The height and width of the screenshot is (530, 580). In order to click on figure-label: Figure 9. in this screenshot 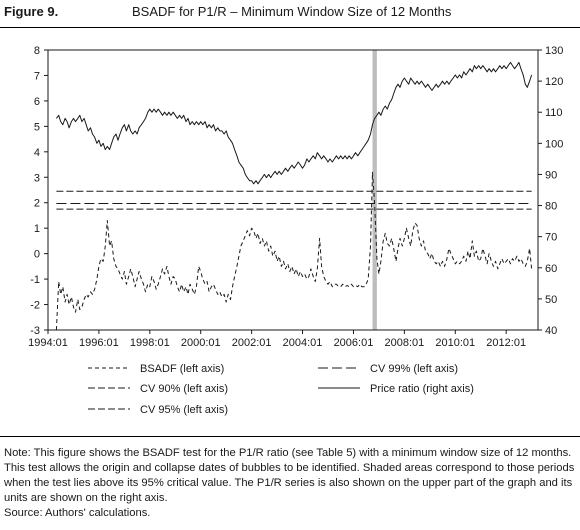, I will do `click(31, 11)`.